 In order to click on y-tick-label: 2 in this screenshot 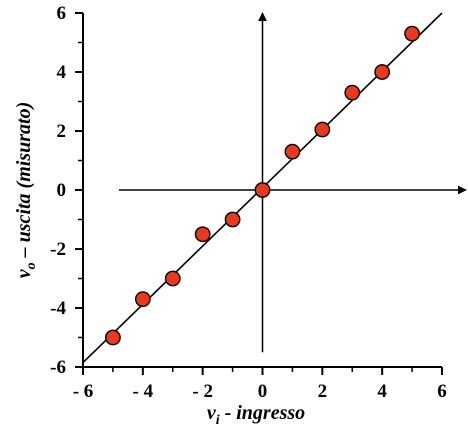, I will do `click(62, 131)`.